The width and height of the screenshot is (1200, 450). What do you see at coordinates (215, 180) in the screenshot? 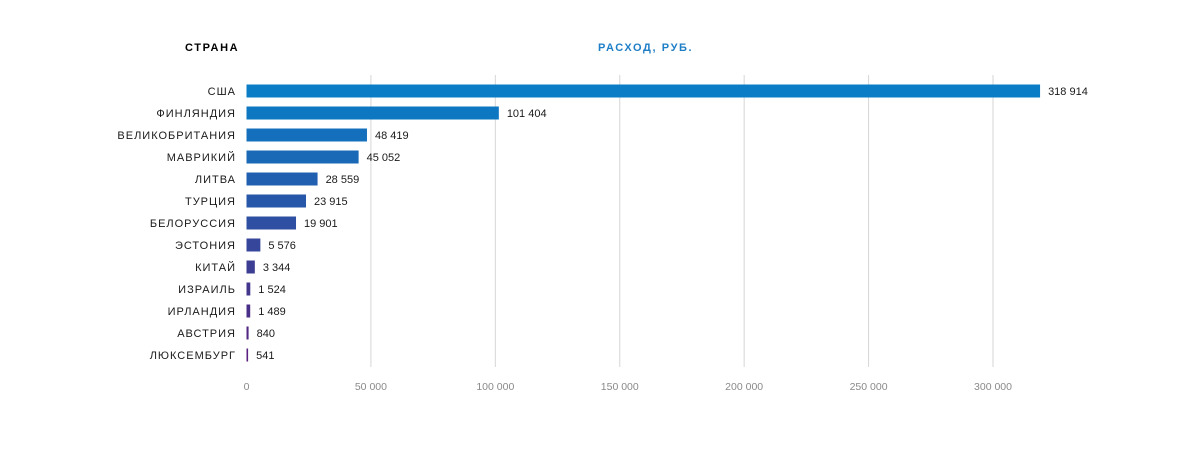
I see `category-label: ЛИТВА` at bounding box center [215, 180].